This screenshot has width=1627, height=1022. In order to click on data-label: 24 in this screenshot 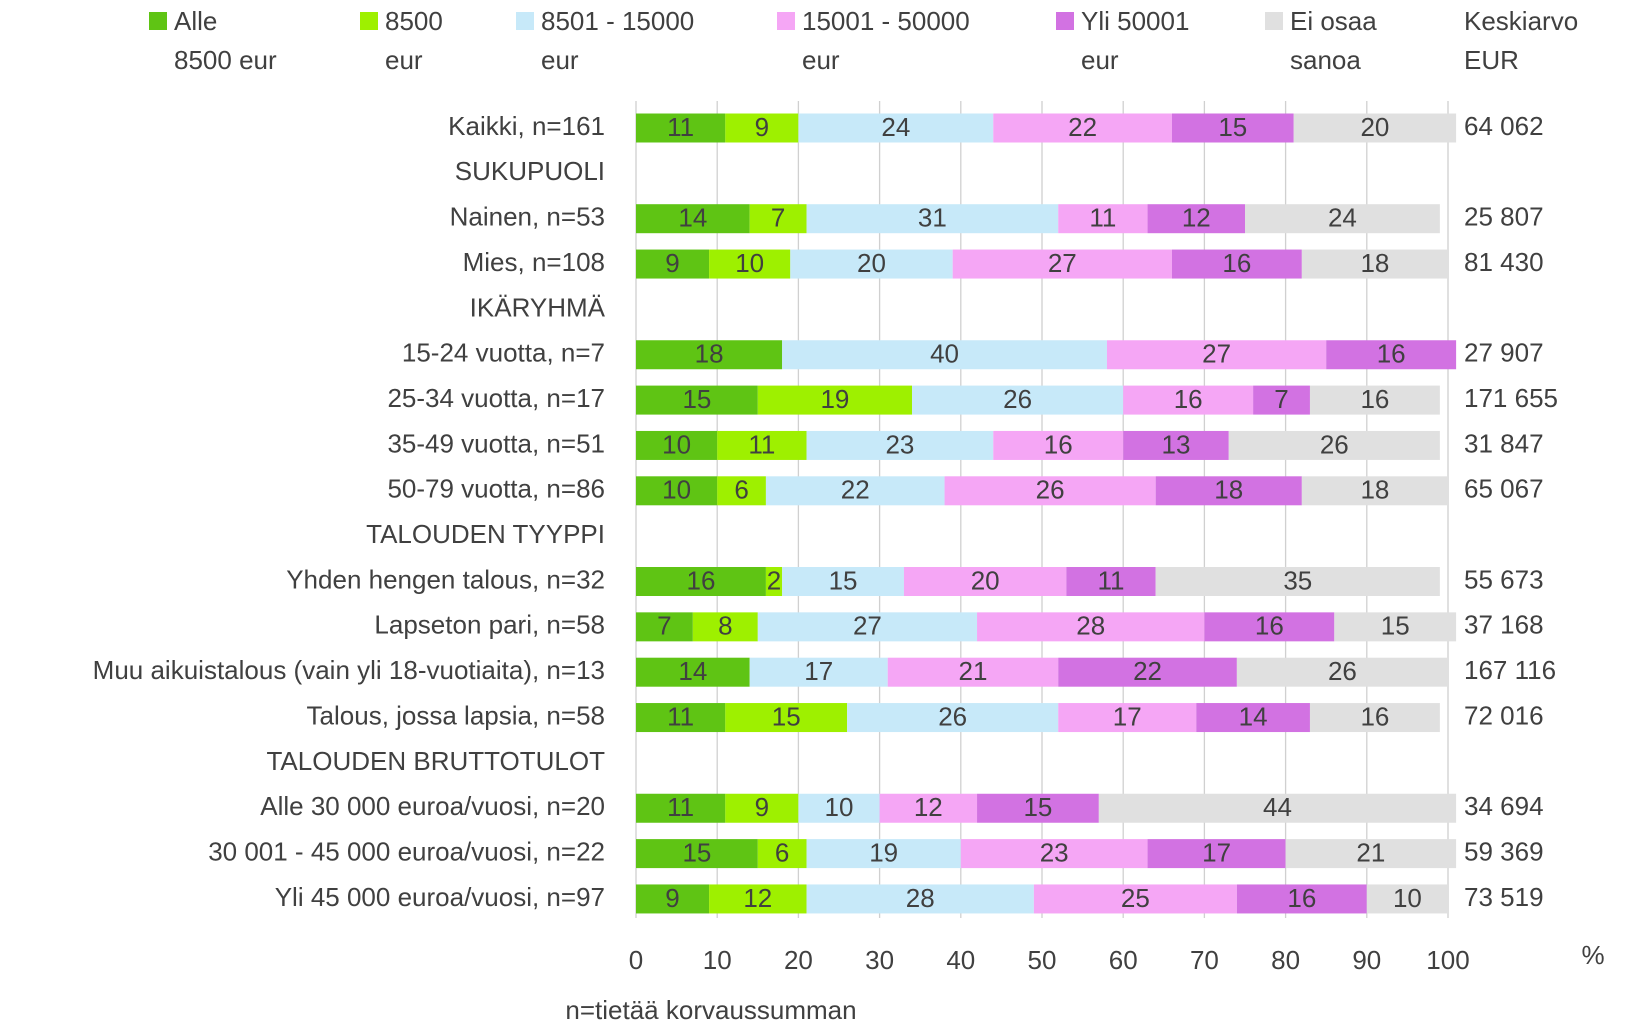, I will do `click(895, 127)`.